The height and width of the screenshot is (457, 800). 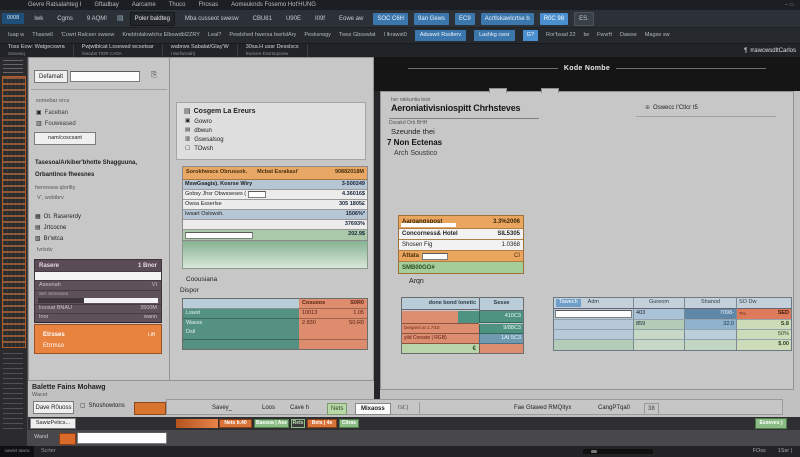 What do you see at coordinates (105, 76) in the screenshot?
I see `default-input` at bounding box center [105, 76].